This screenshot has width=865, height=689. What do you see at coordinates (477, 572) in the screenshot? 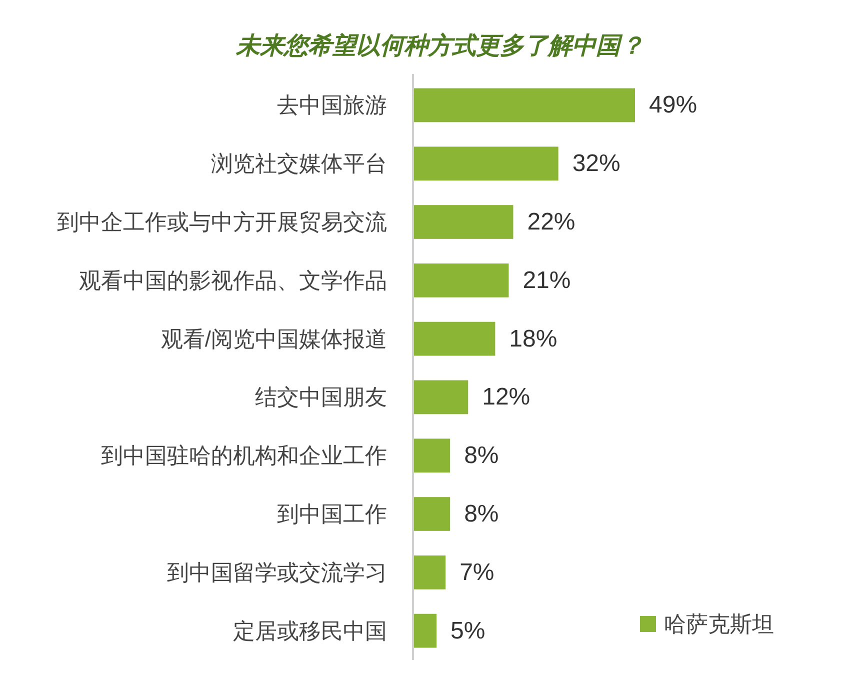
I see `value-label: 7%` at bounding box center [477, 572].